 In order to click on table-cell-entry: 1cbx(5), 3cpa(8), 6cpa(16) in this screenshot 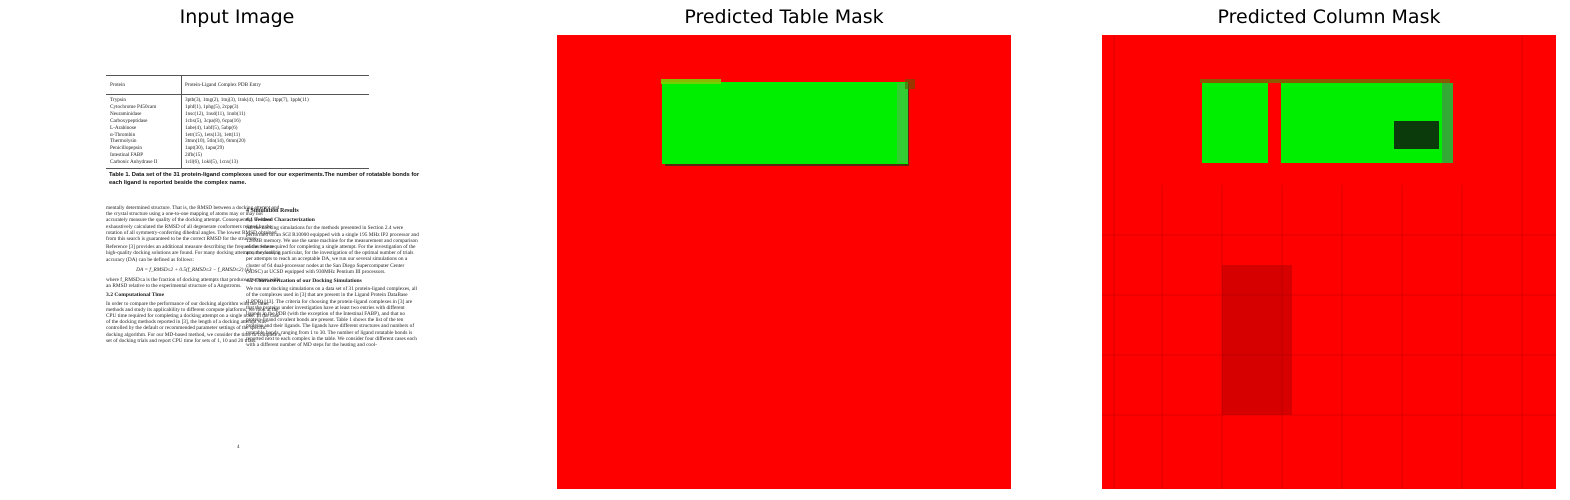, I will do `click(213, 120)`.